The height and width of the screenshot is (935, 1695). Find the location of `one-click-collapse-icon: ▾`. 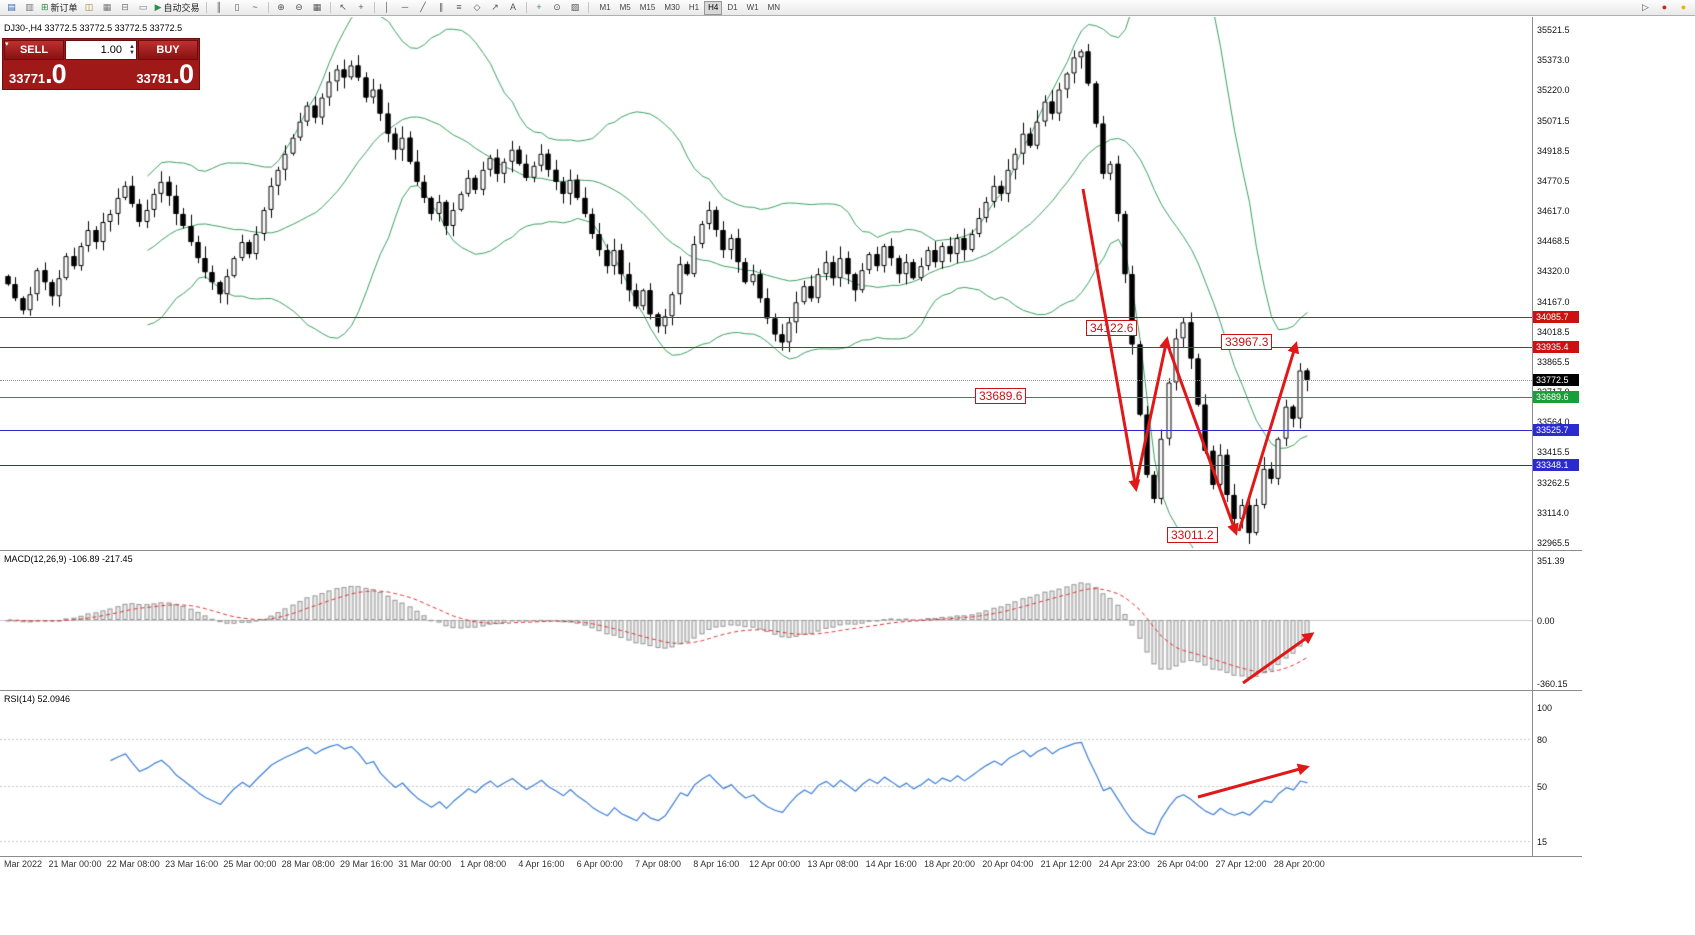

one-click-collapse-icon: ▾ is located at coordinates (7, 44).